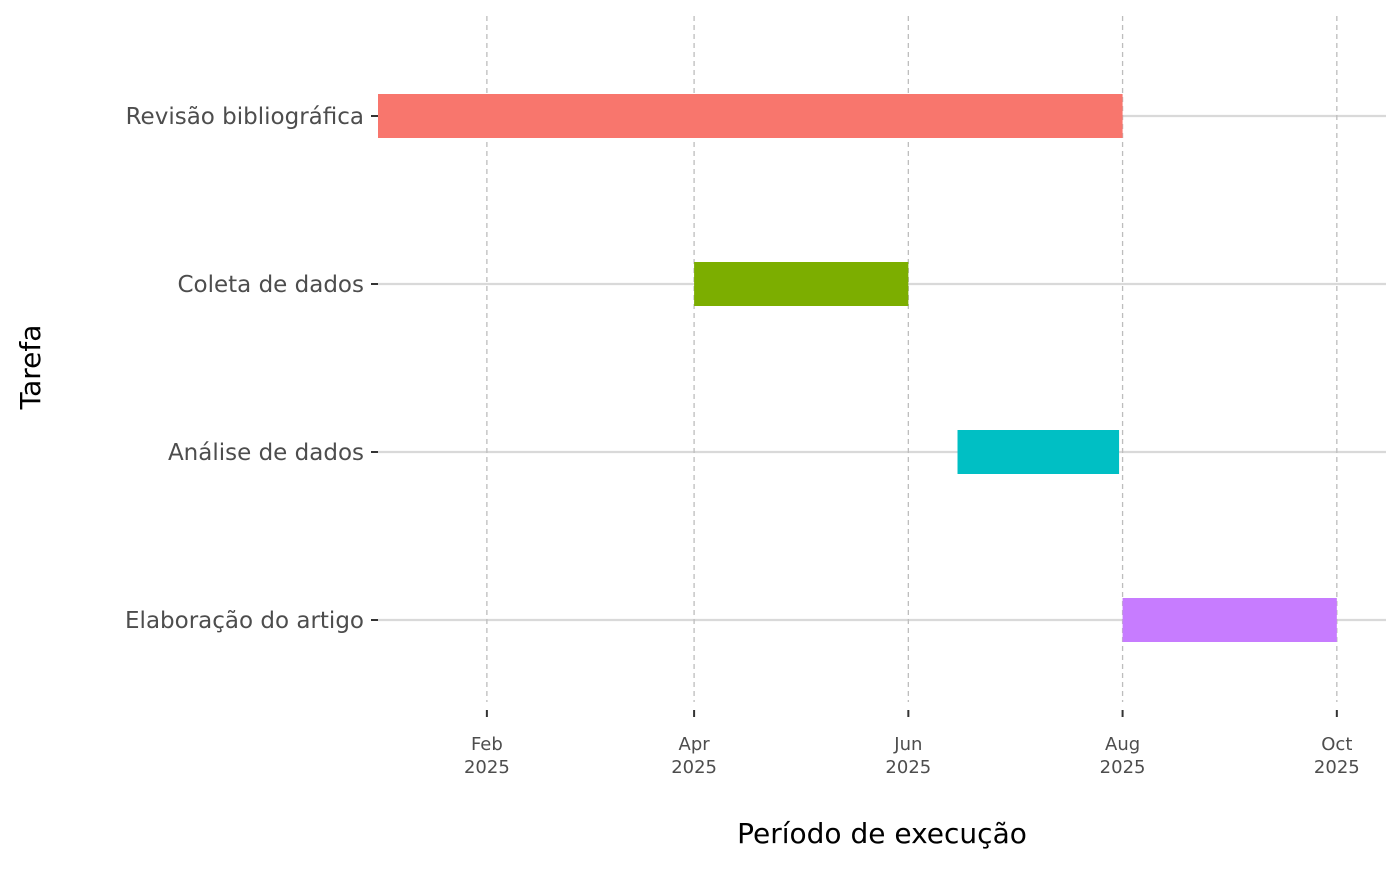  Describe the element at coordinates (244, 621) in the screenshot. I see `y-tick-label: Elaboração do artigo` at that location.